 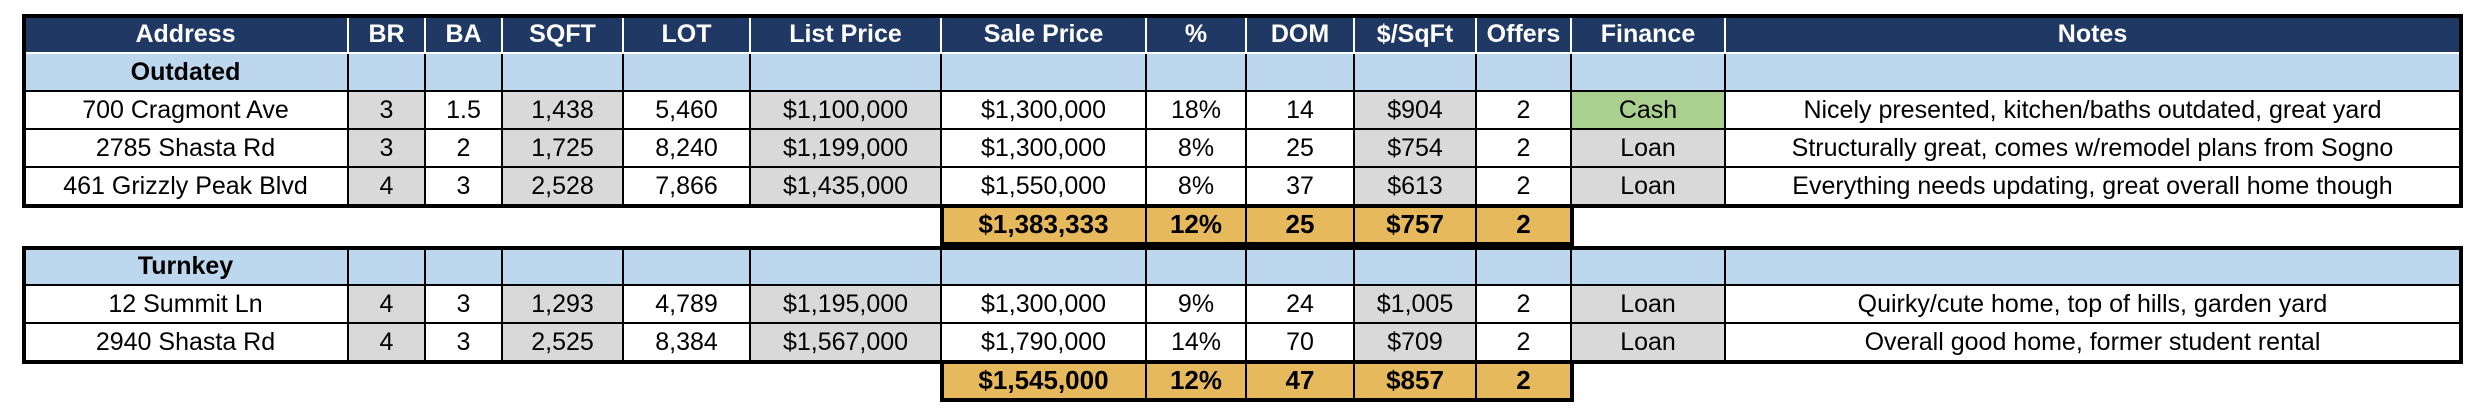 What do you see at coordinates (846, 305) in the screenshot?
I see `data-cell: $1,195,000` at bounding box center [846, 305].